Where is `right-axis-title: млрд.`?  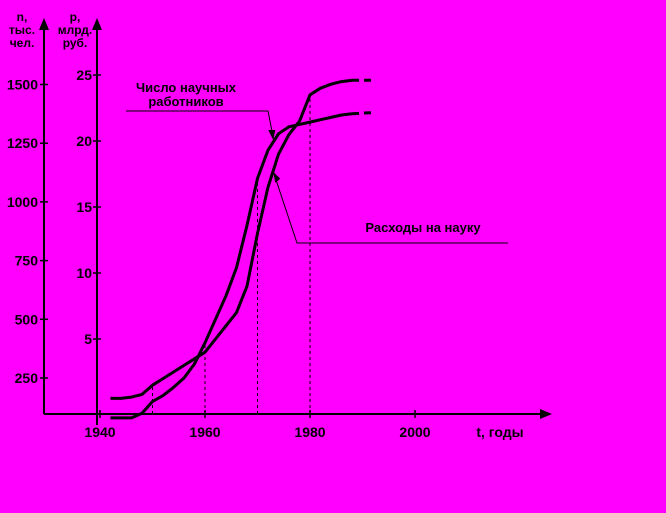 right-axis-title: млрд. is located at coordinates (75, 30).